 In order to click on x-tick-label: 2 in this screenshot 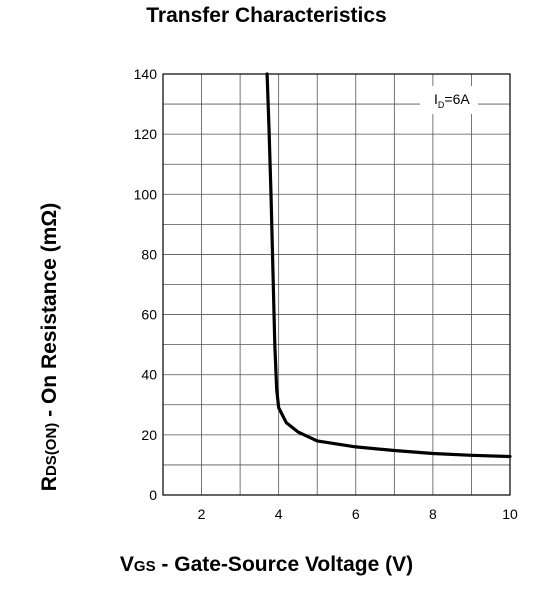, I will do `click(202, 514)`.